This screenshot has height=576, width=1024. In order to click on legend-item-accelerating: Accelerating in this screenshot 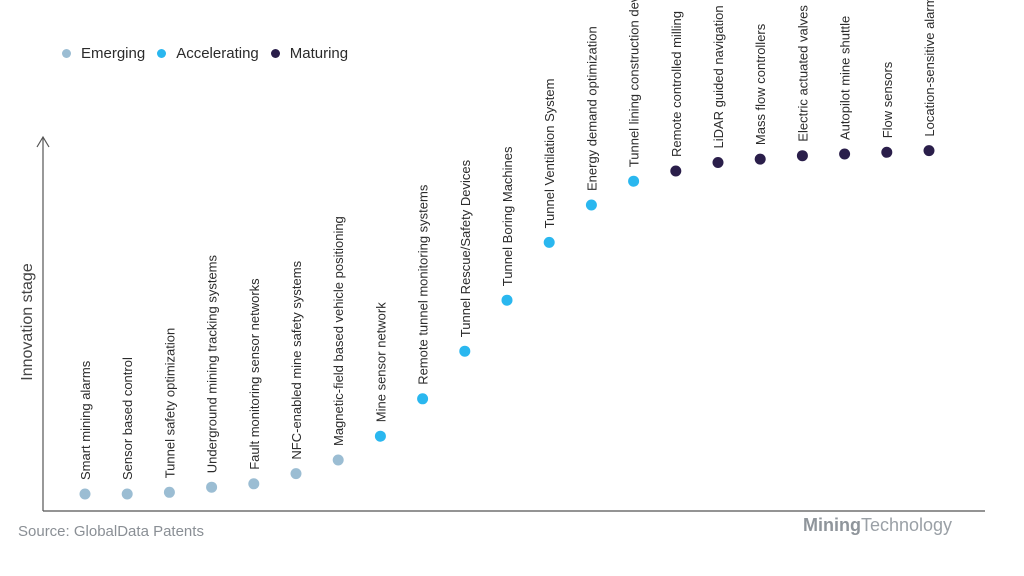, I will do `click(208, 53)`.